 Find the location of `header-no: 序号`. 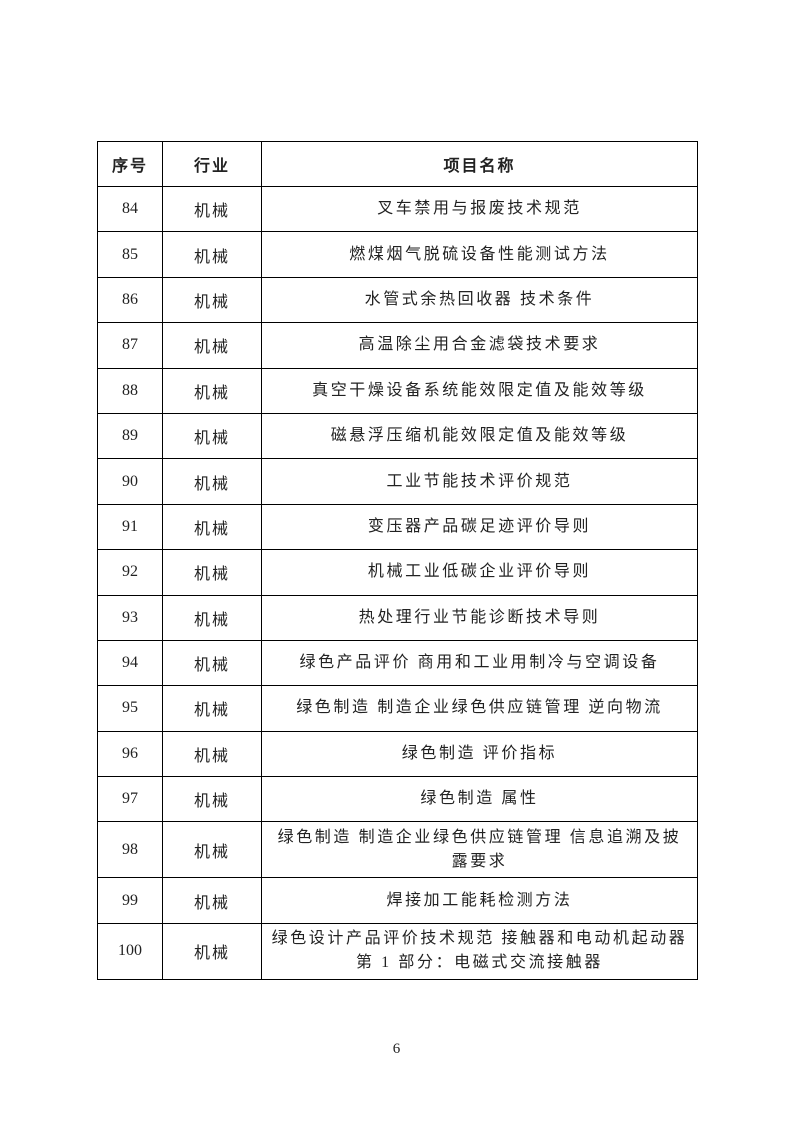

header-no: 序号 is located at coordinates (130, 164).